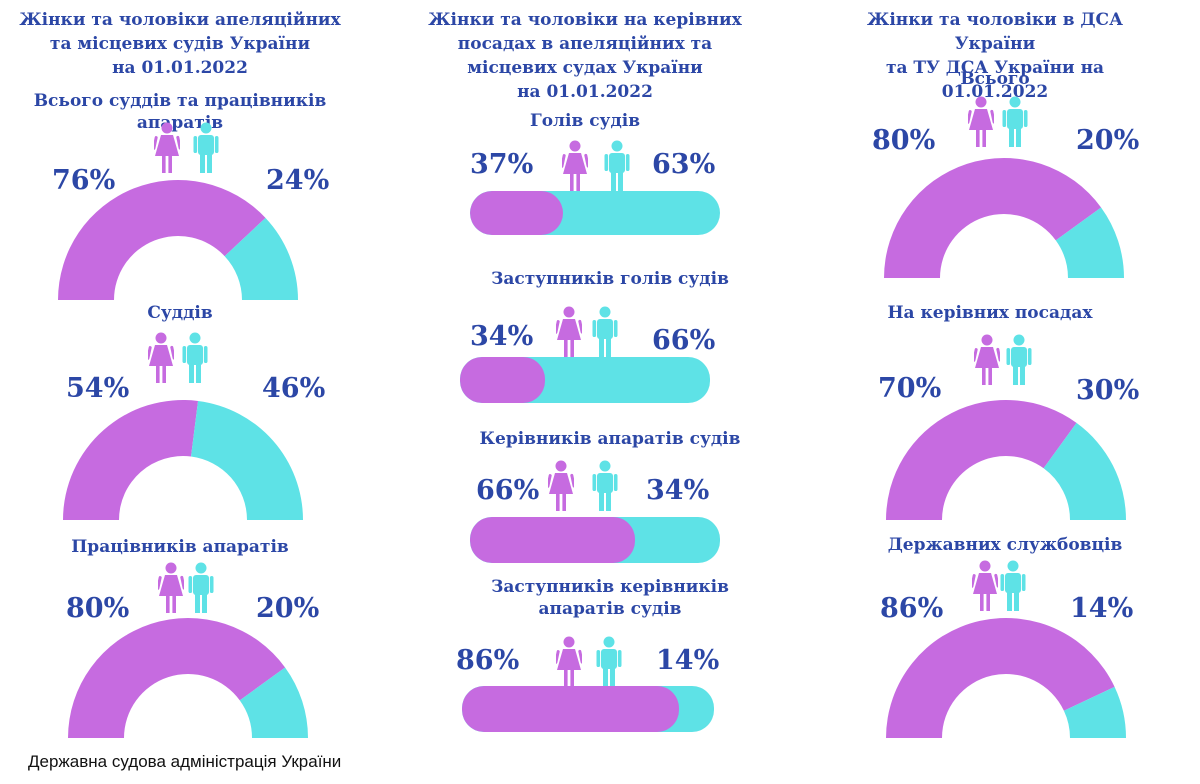 The height and width of the screenshot is (784, 1200). Describe the element at coordinates (678, 490) in the screenshot. I see `men-percent-label: 34%` at that location.